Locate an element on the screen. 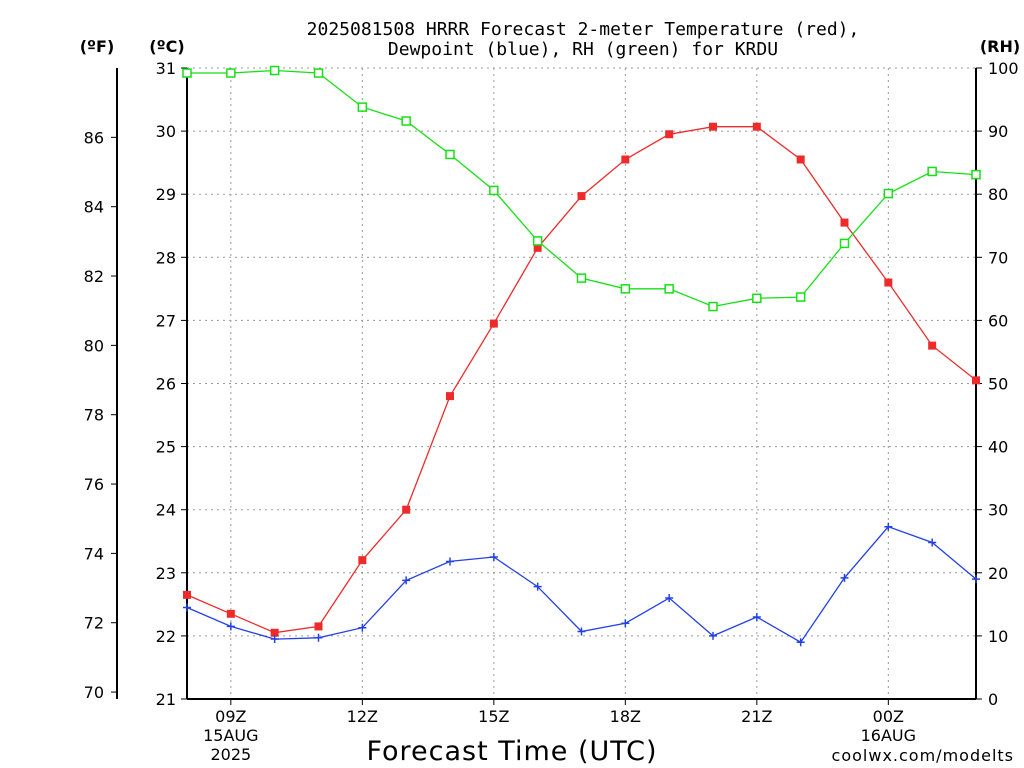  x-tick-label: 18Z is located at coordinates (625, 716).